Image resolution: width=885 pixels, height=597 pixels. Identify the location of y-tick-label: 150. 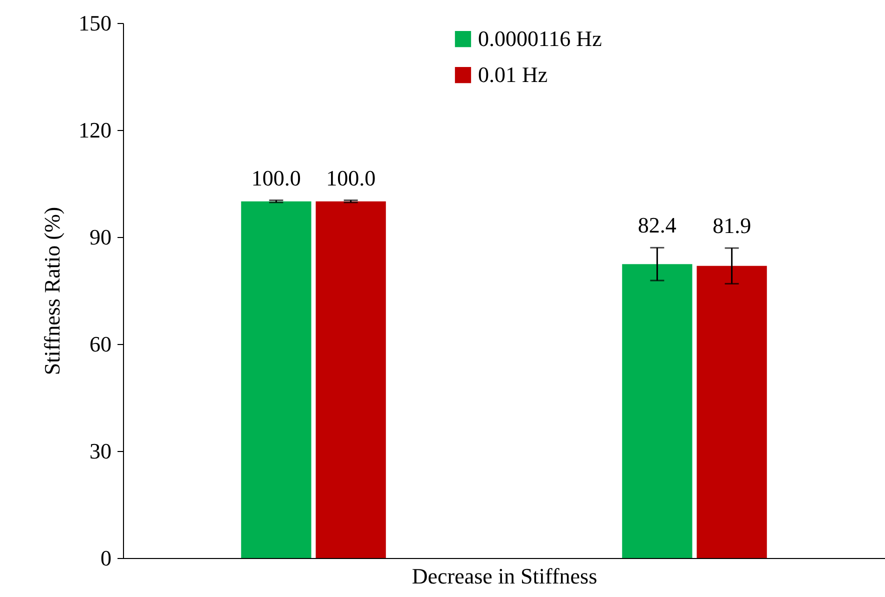
(95, 23).